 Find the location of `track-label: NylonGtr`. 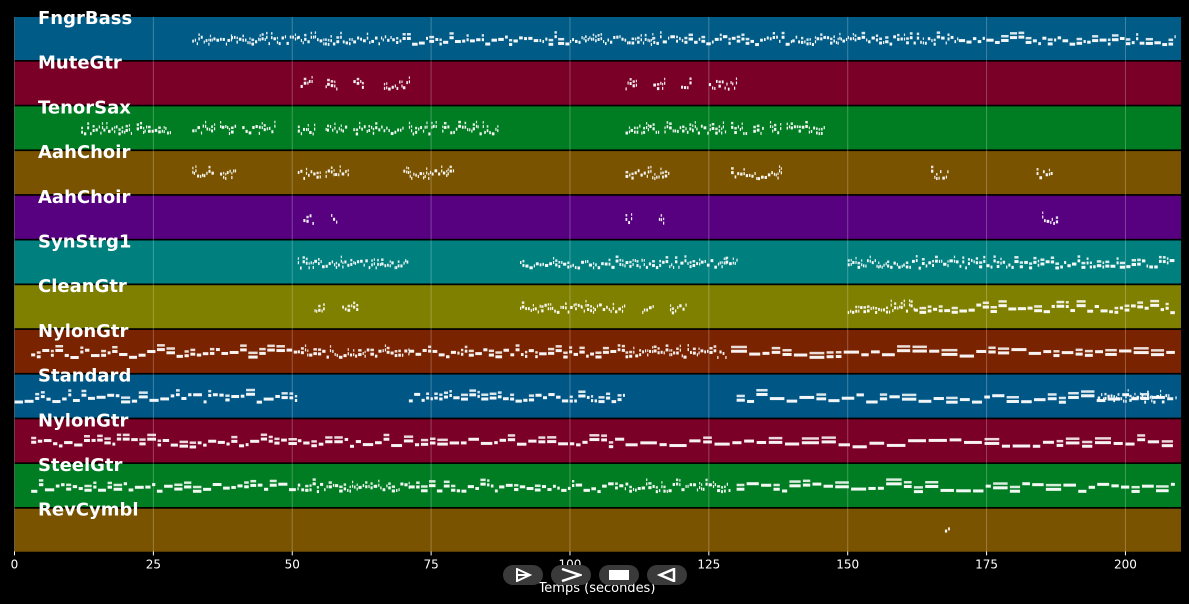

track-label: NylonGtr is located at coordinates (83, 331).